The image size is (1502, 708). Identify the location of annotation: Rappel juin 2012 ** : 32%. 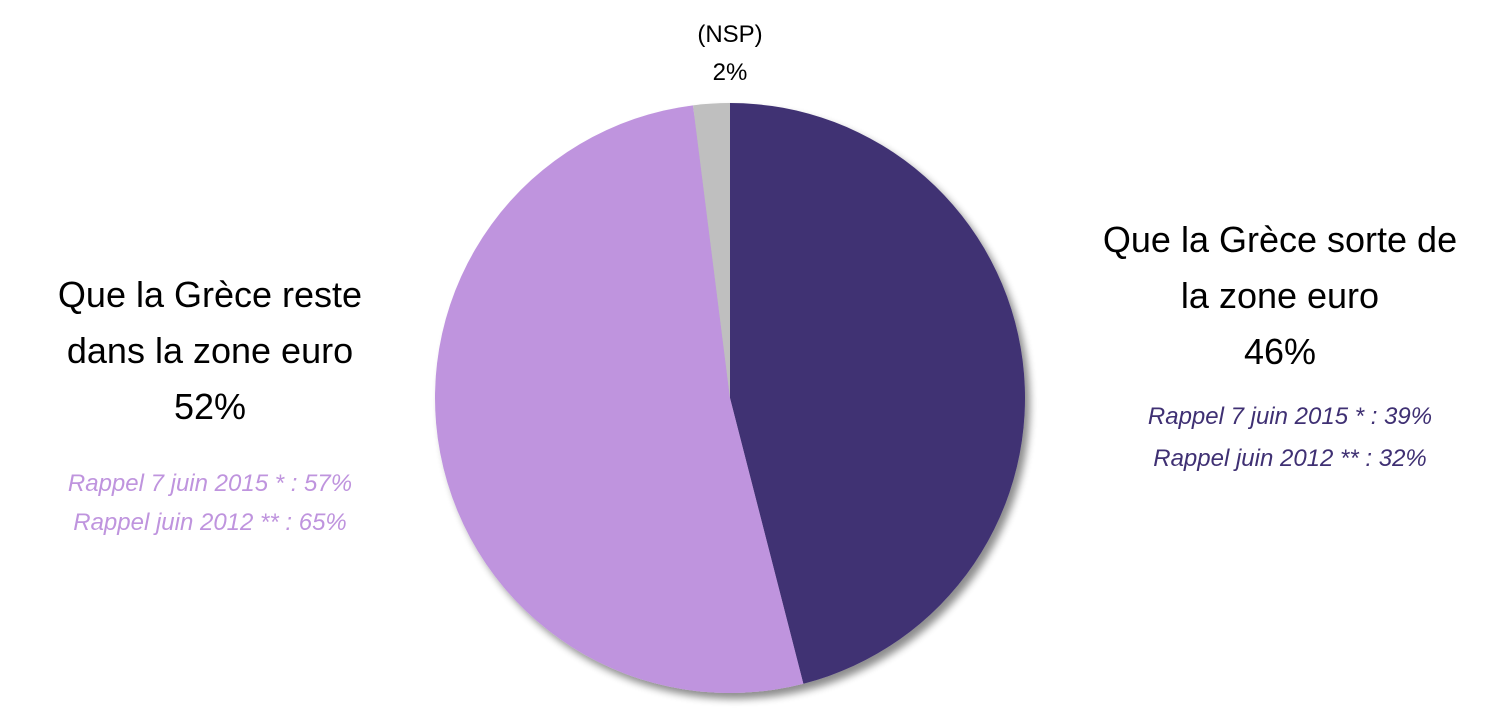
(1290, 458).